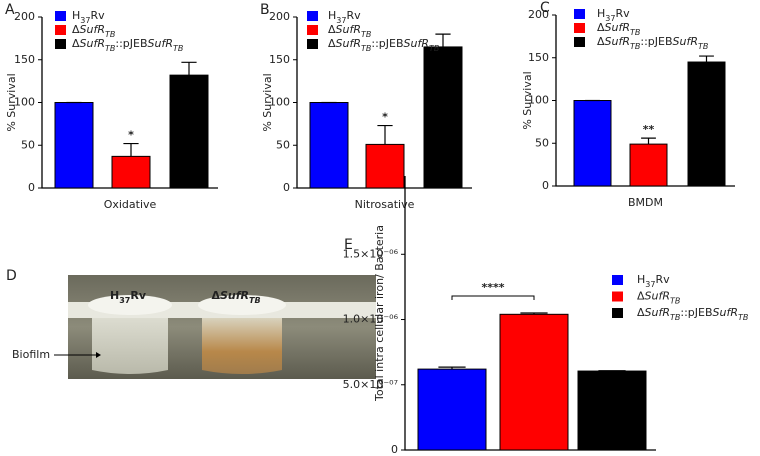  Describe the element at coordinates (11, 276) in the screenshot. I see `panel-letter: D` at that location.